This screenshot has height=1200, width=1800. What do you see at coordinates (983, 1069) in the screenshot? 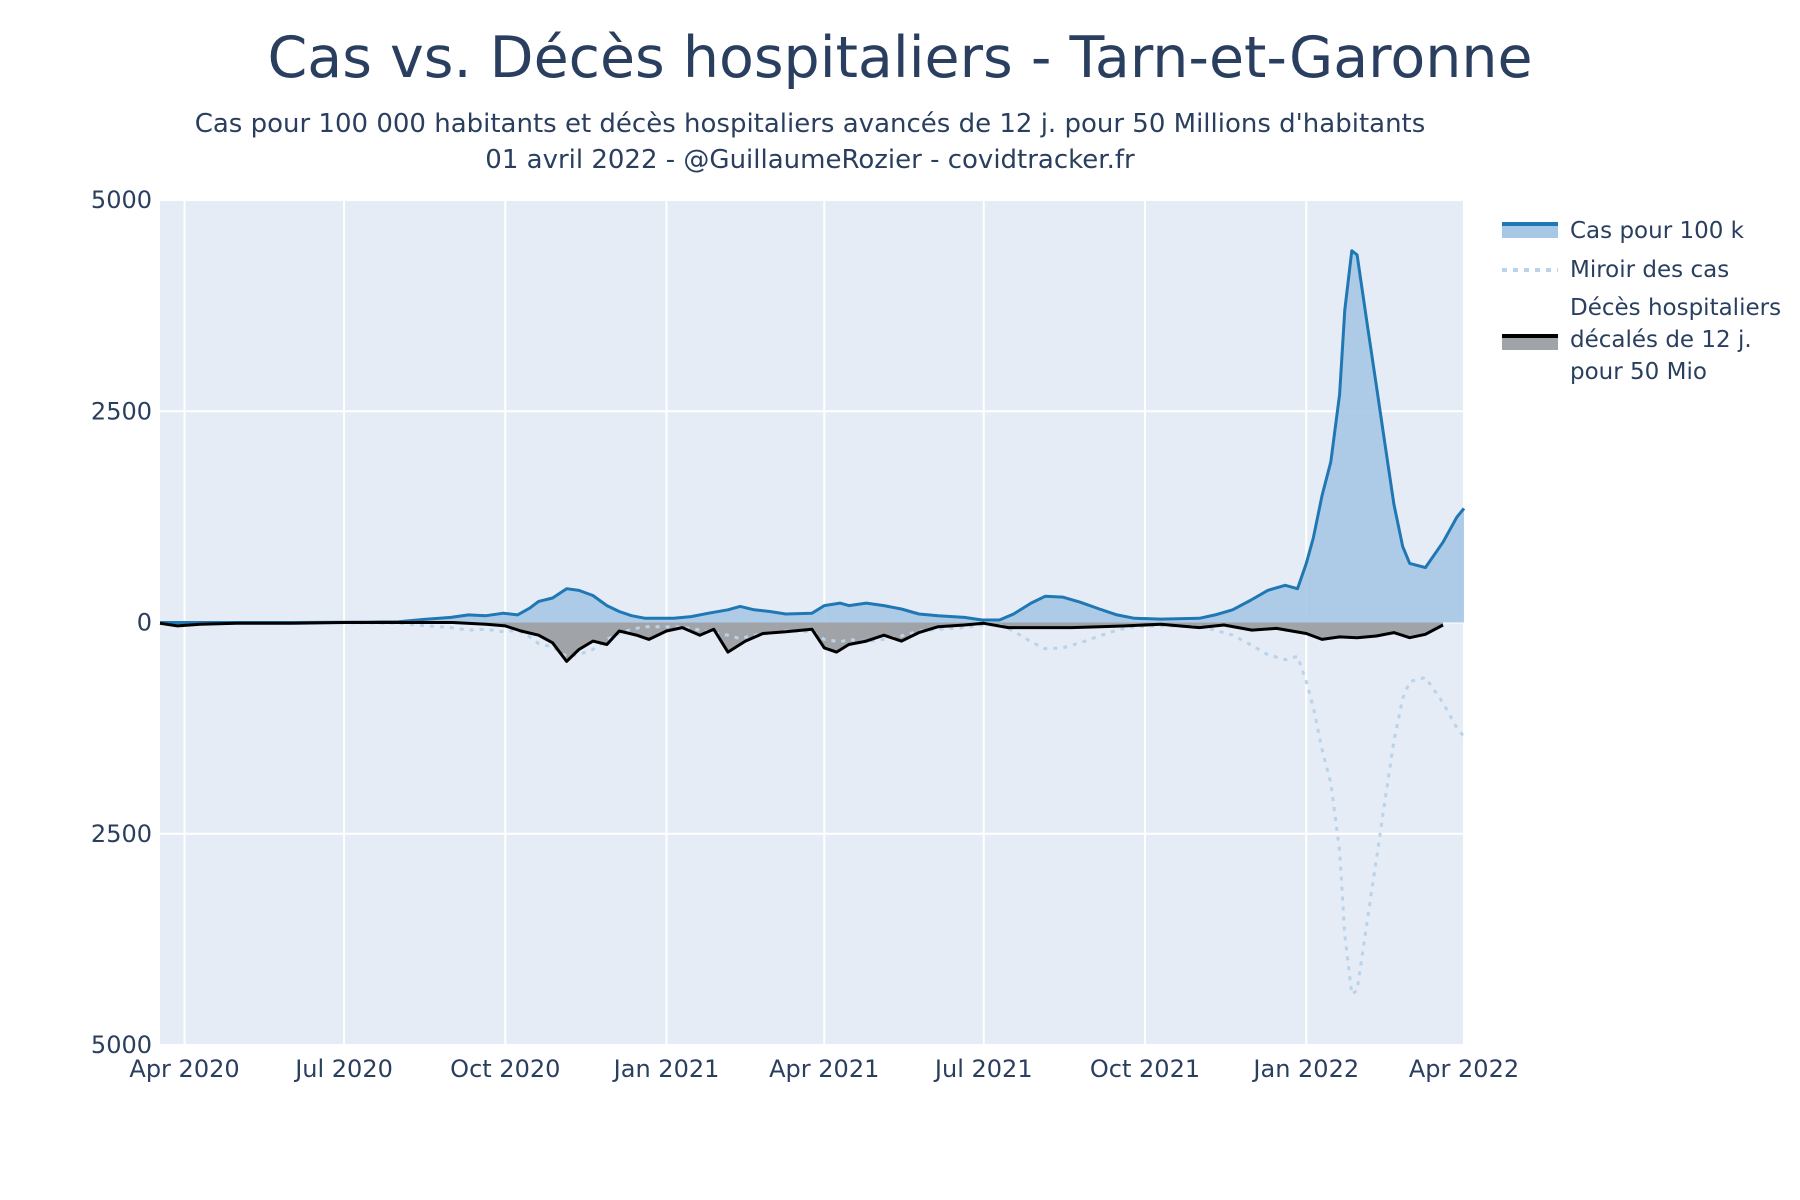
I see `x-tick-label: Jul 2021` at bounding box center [983, 1069].